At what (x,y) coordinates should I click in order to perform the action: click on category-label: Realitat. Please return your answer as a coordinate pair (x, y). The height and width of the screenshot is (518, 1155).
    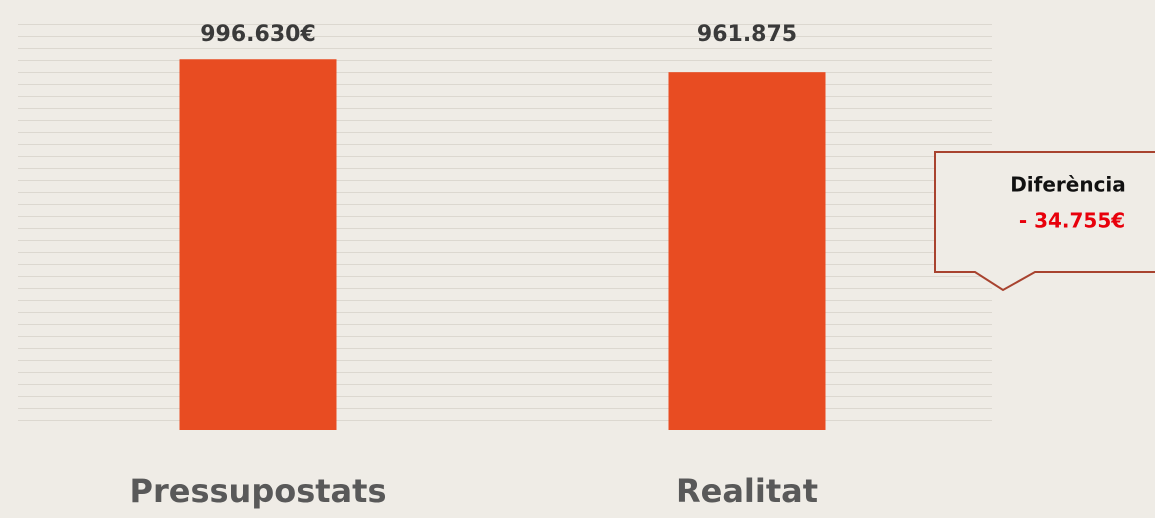
    Looking at the image, I should click on (747, 491).